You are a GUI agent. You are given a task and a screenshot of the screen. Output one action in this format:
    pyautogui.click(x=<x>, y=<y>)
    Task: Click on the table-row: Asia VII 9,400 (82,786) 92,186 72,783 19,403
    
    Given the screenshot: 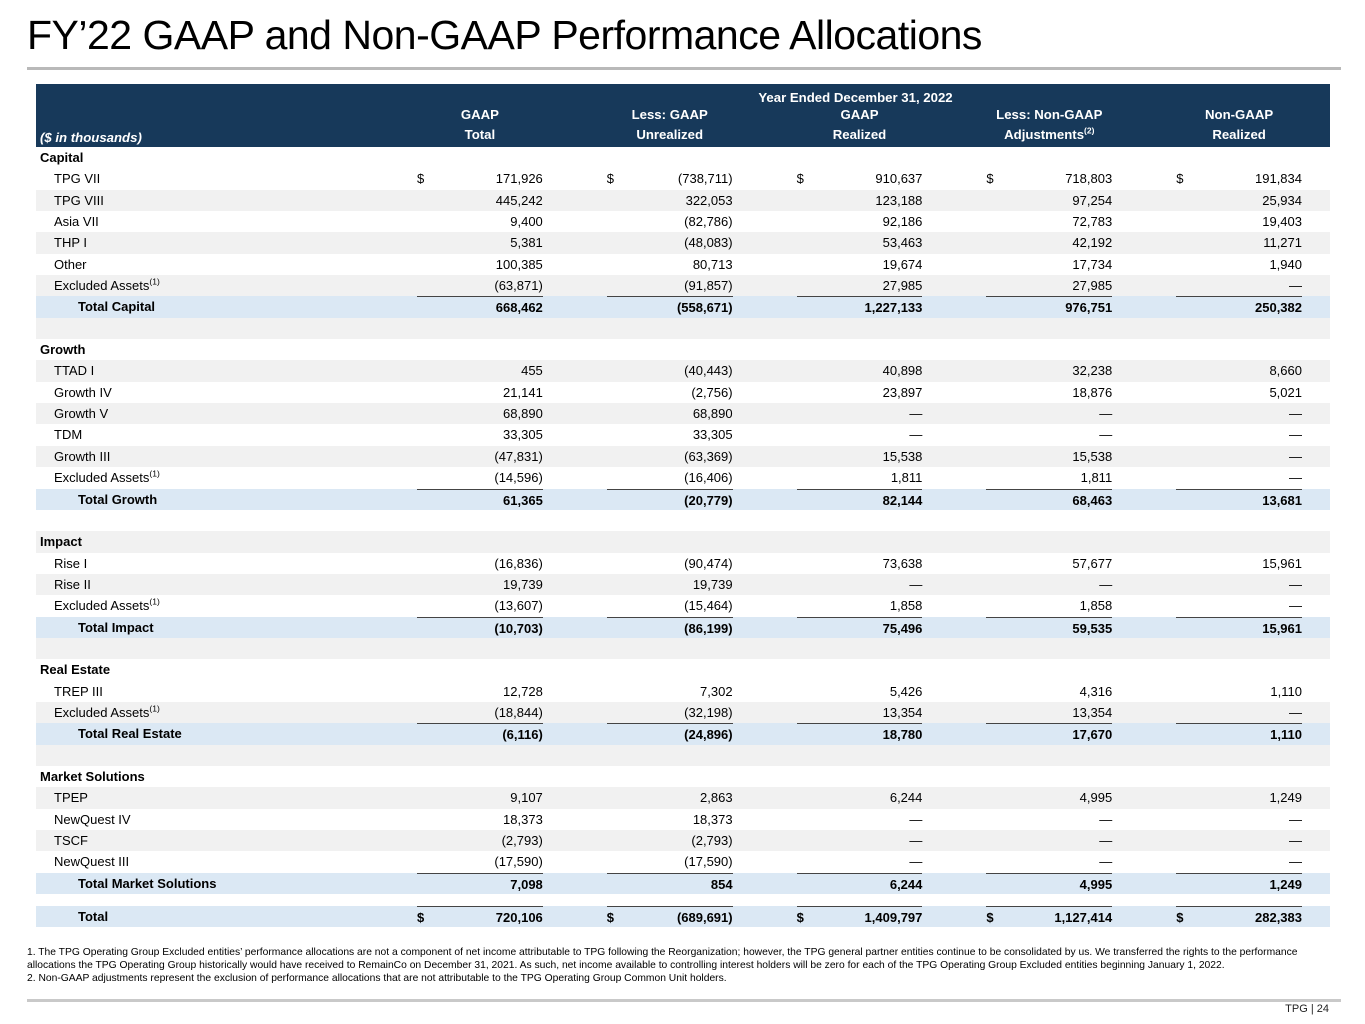 What is the action you would take?
    pyautogui.click(x=683, y=221)
    